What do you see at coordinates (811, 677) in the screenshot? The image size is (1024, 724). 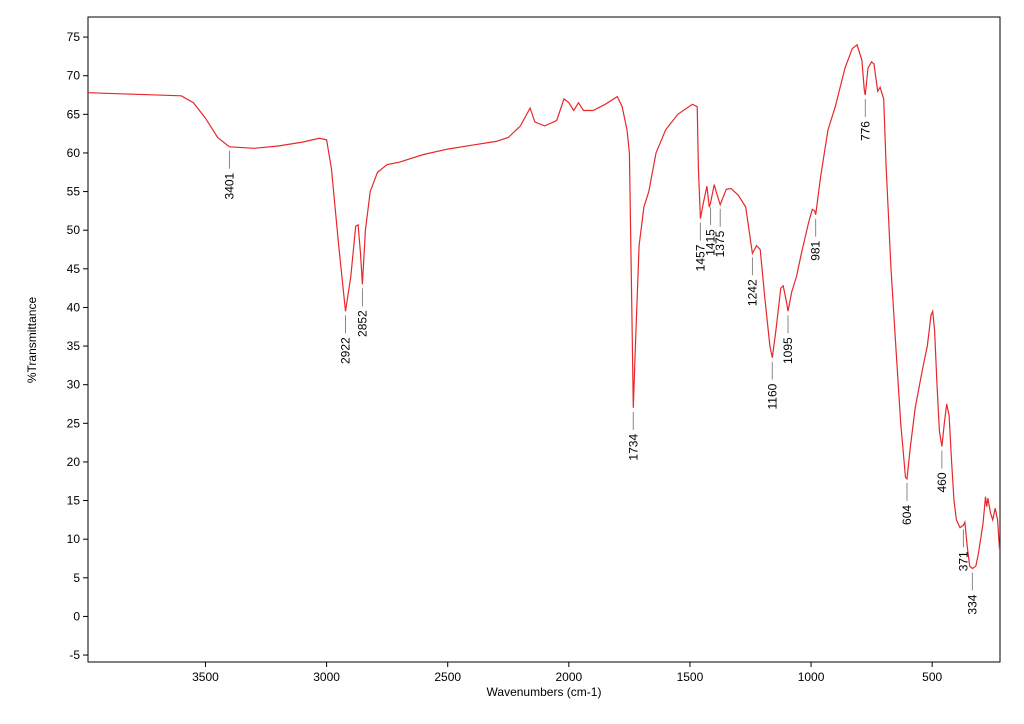 I see `x-tick-label: 1000` at bounding box center [811, 677].